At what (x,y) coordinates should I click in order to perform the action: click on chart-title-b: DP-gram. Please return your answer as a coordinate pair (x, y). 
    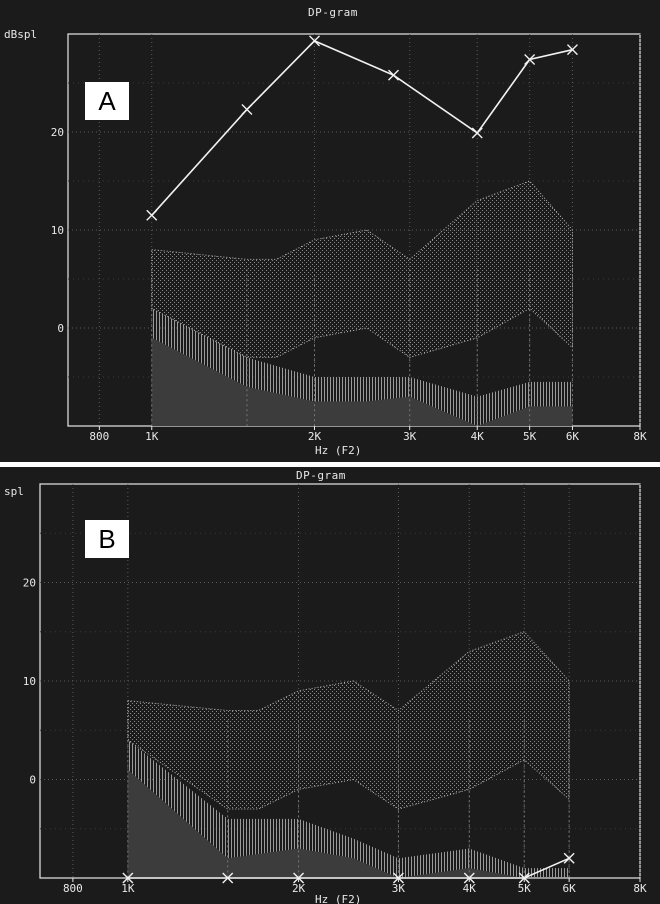
    Looking at the image, I should click on (321, 475).